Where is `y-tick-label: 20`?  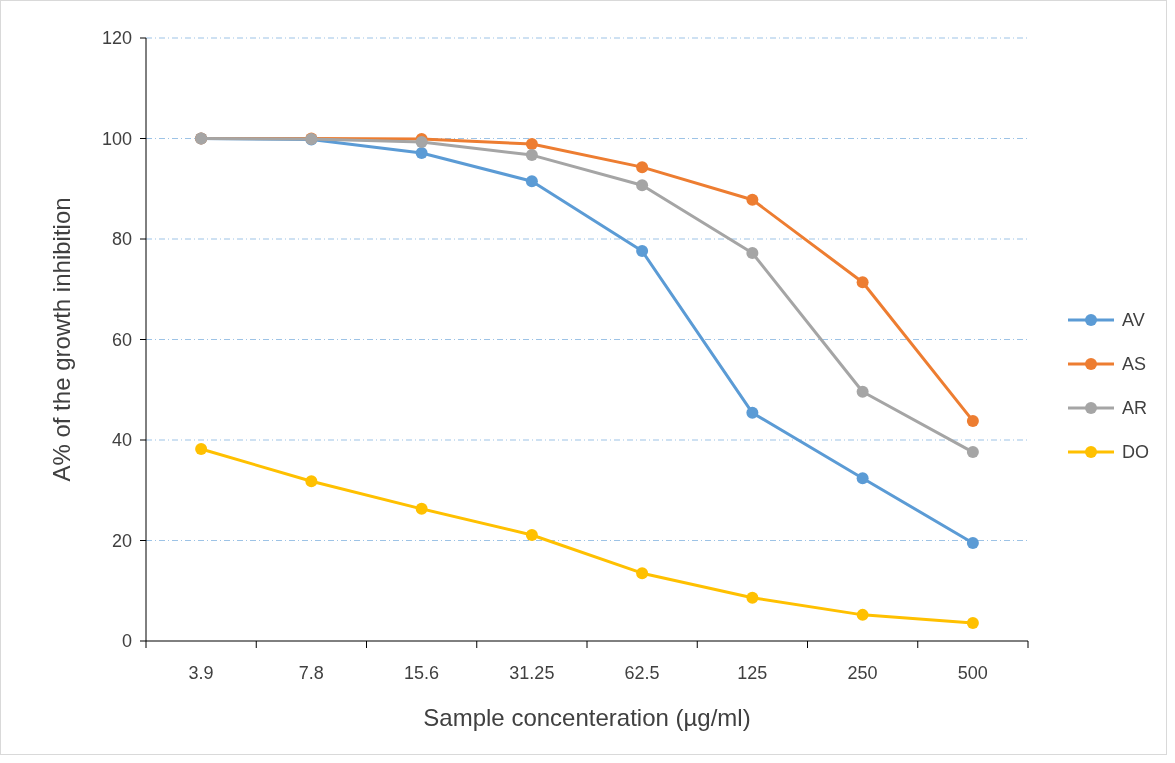 y-tick-label: 20 is located at coordinates (121, 540).